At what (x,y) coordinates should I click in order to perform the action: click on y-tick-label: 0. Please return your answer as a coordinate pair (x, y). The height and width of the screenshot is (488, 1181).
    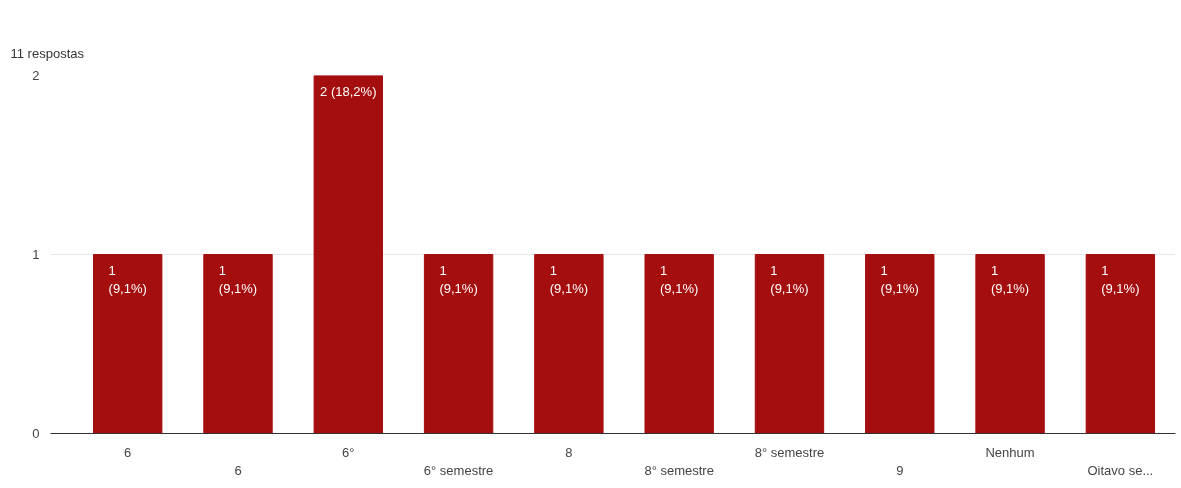
    Looking at the image, I should click on (36, 433).